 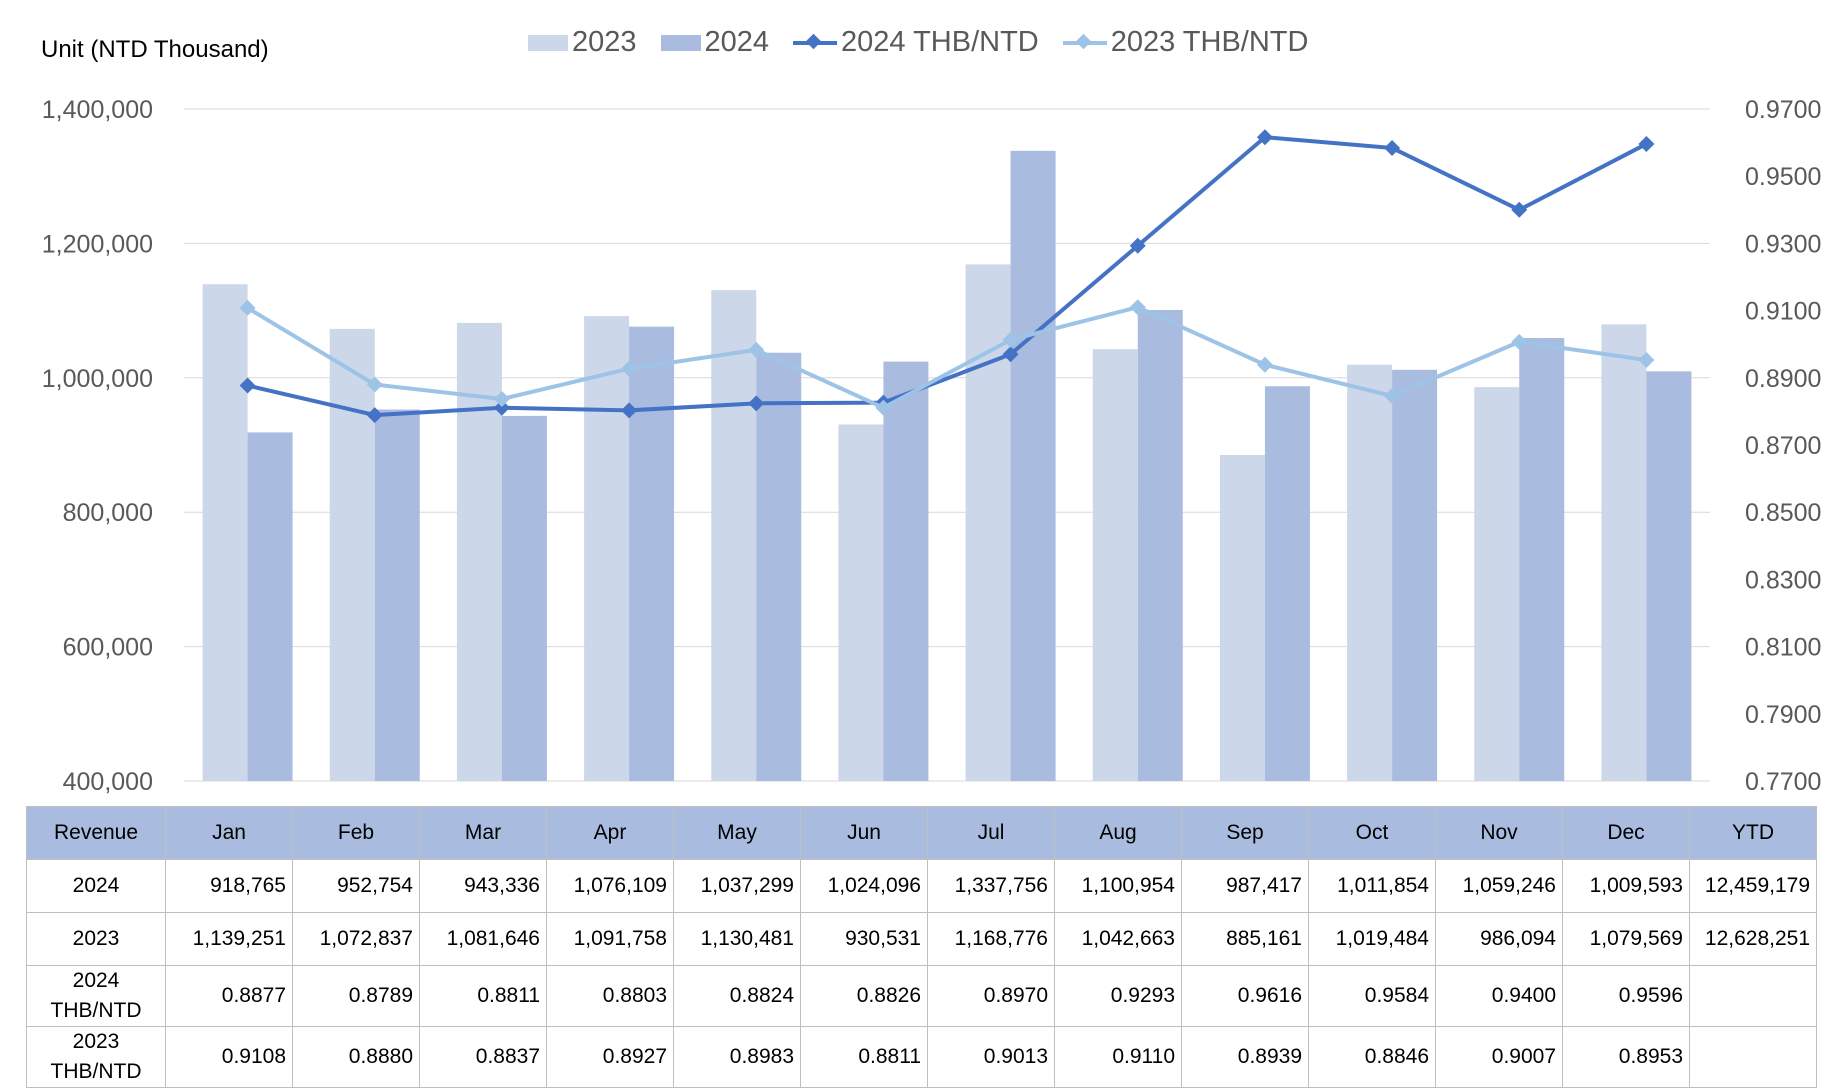 What do you see at coordinates (374, 384) in the screenshot?
I see `marker-2023-thb-ntd-feb` at bounding box center [374, 384].